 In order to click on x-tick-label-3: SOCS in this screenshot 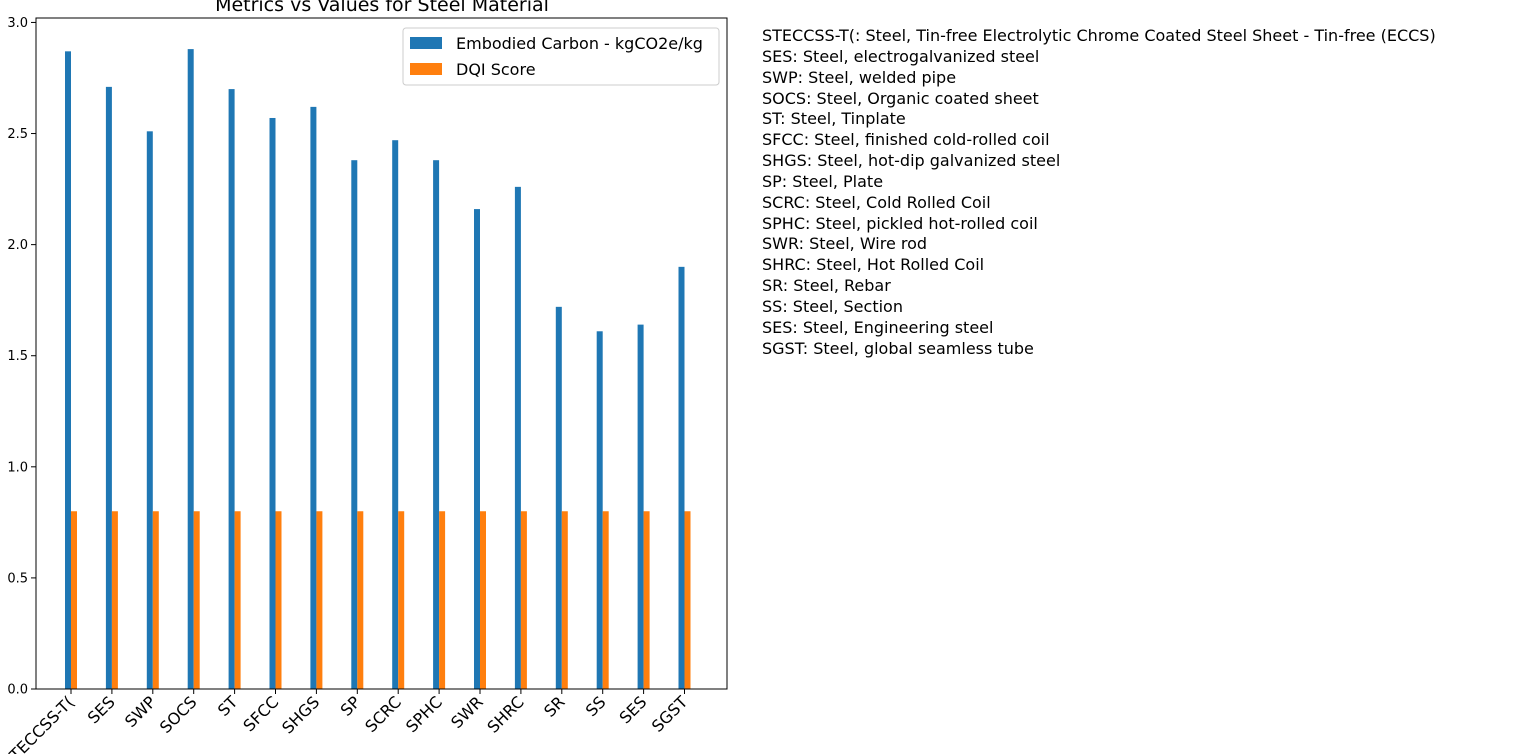, I will do `click(178, 714)`.